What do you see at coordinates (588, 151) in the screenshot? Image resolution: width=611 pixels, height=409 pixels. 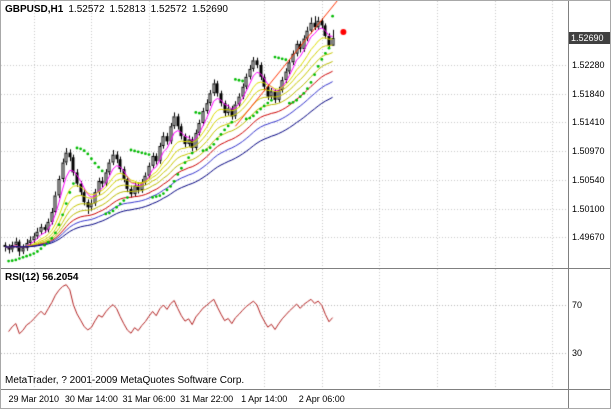 I see `price-tick-label: 1.50970` at bounding box center [588, 151].